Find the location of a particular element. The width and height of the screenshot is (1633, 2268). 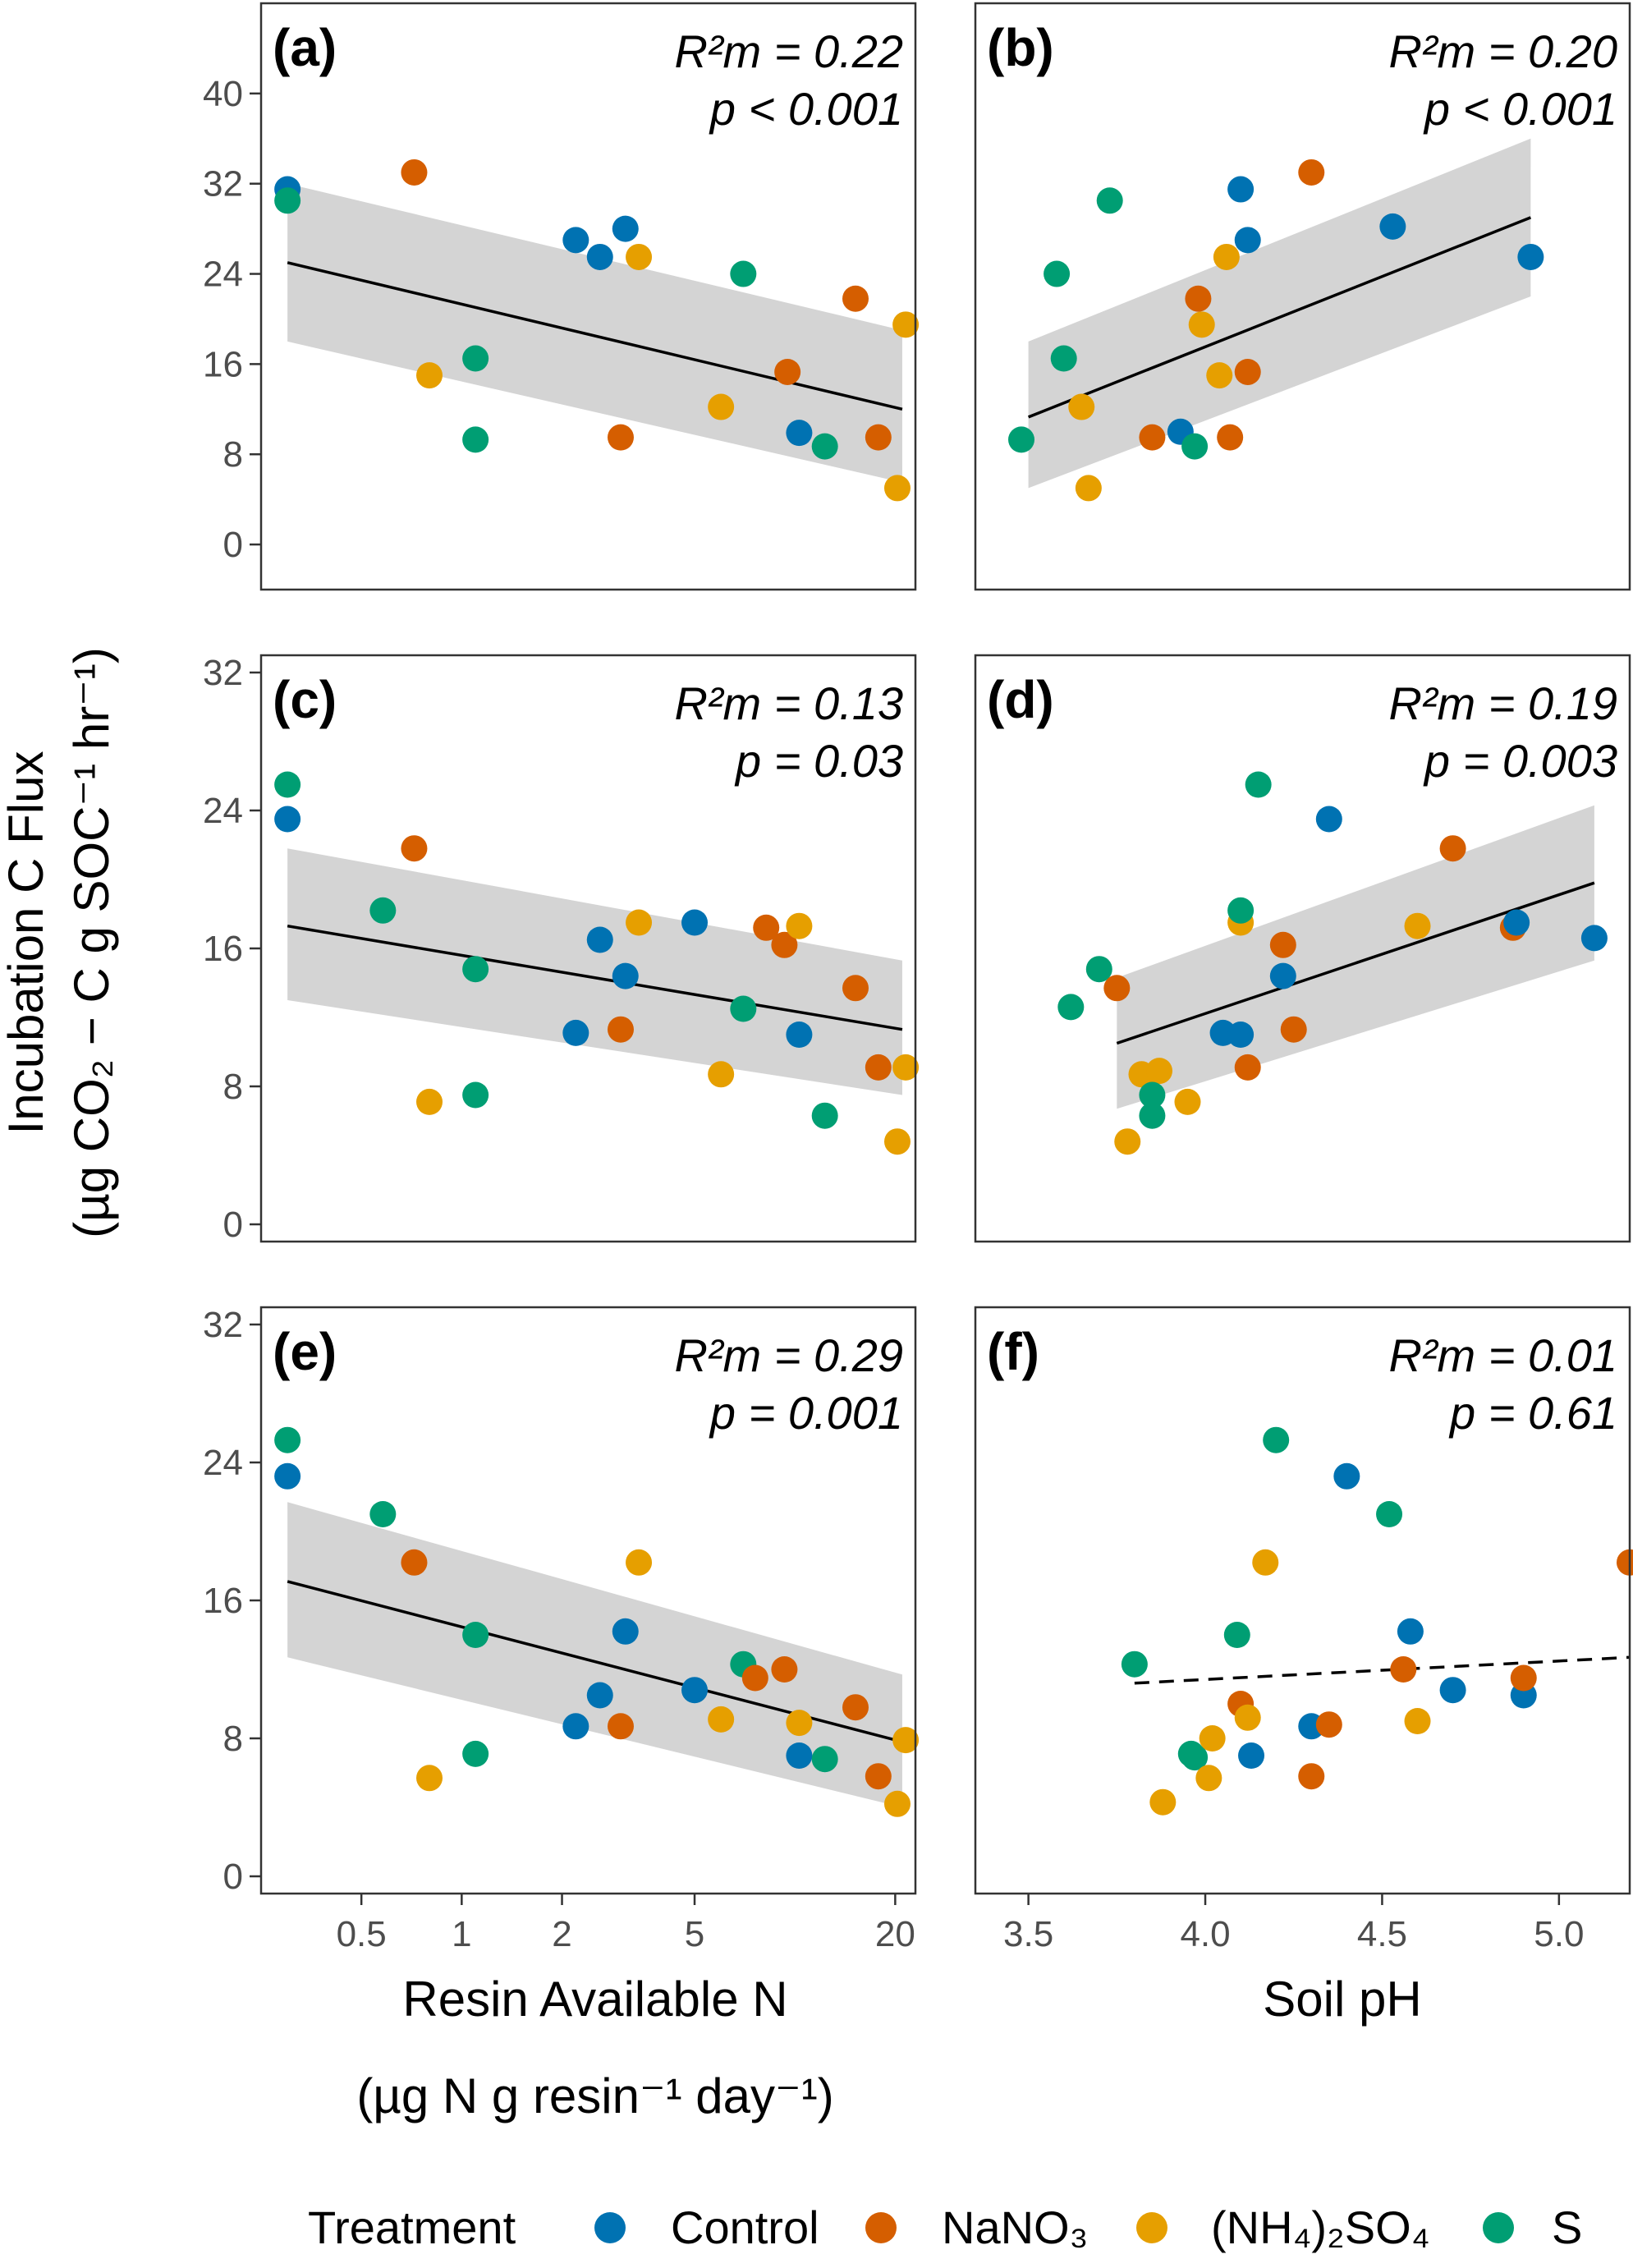

panel-f: 3.5 4.0 4.5 5.0 (f) R²m = 0.01 p = 0.61 is located at coordinates (1303, 1630).